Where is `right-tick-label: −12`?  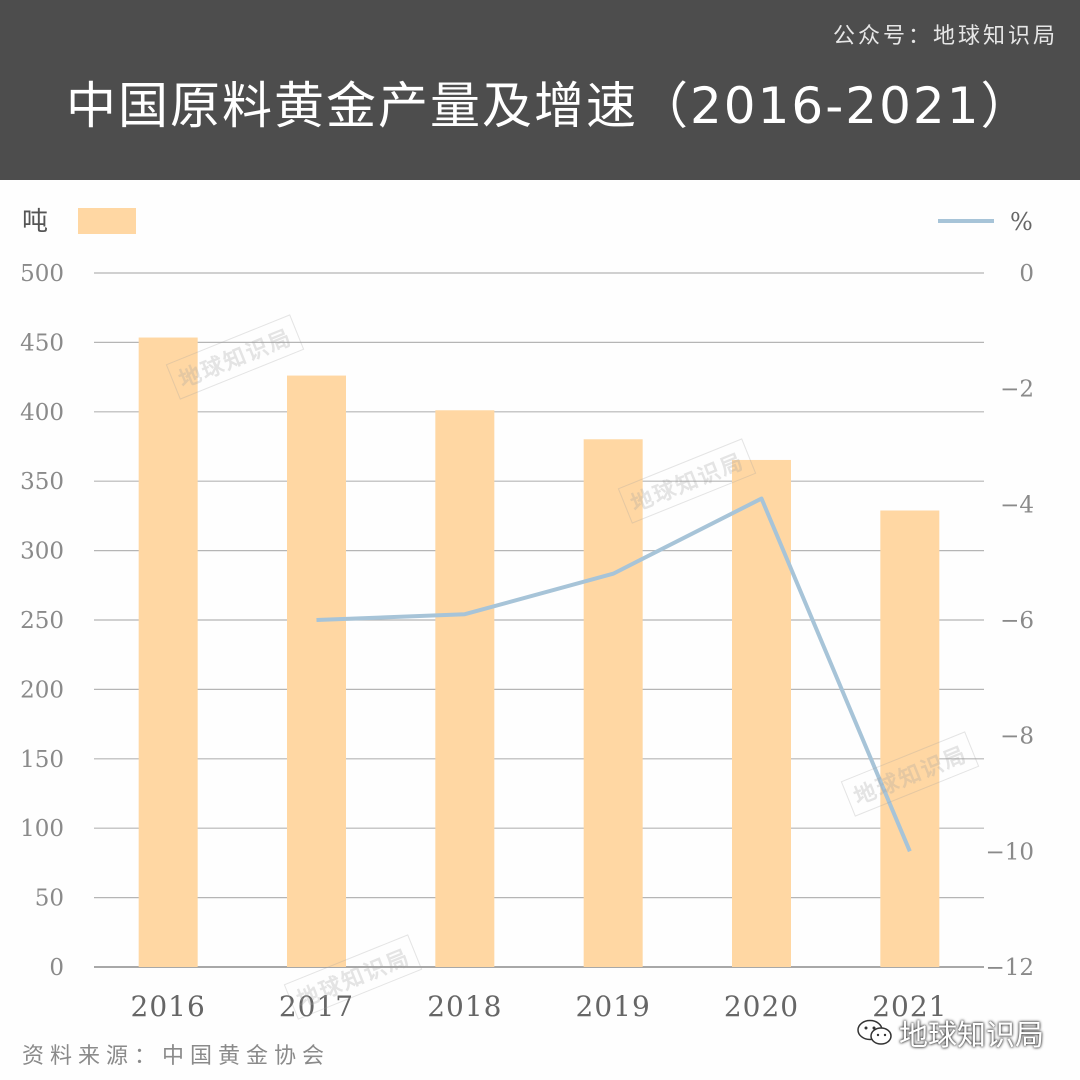
right-tick-label: −12 is located at coordinates (1009, 968).